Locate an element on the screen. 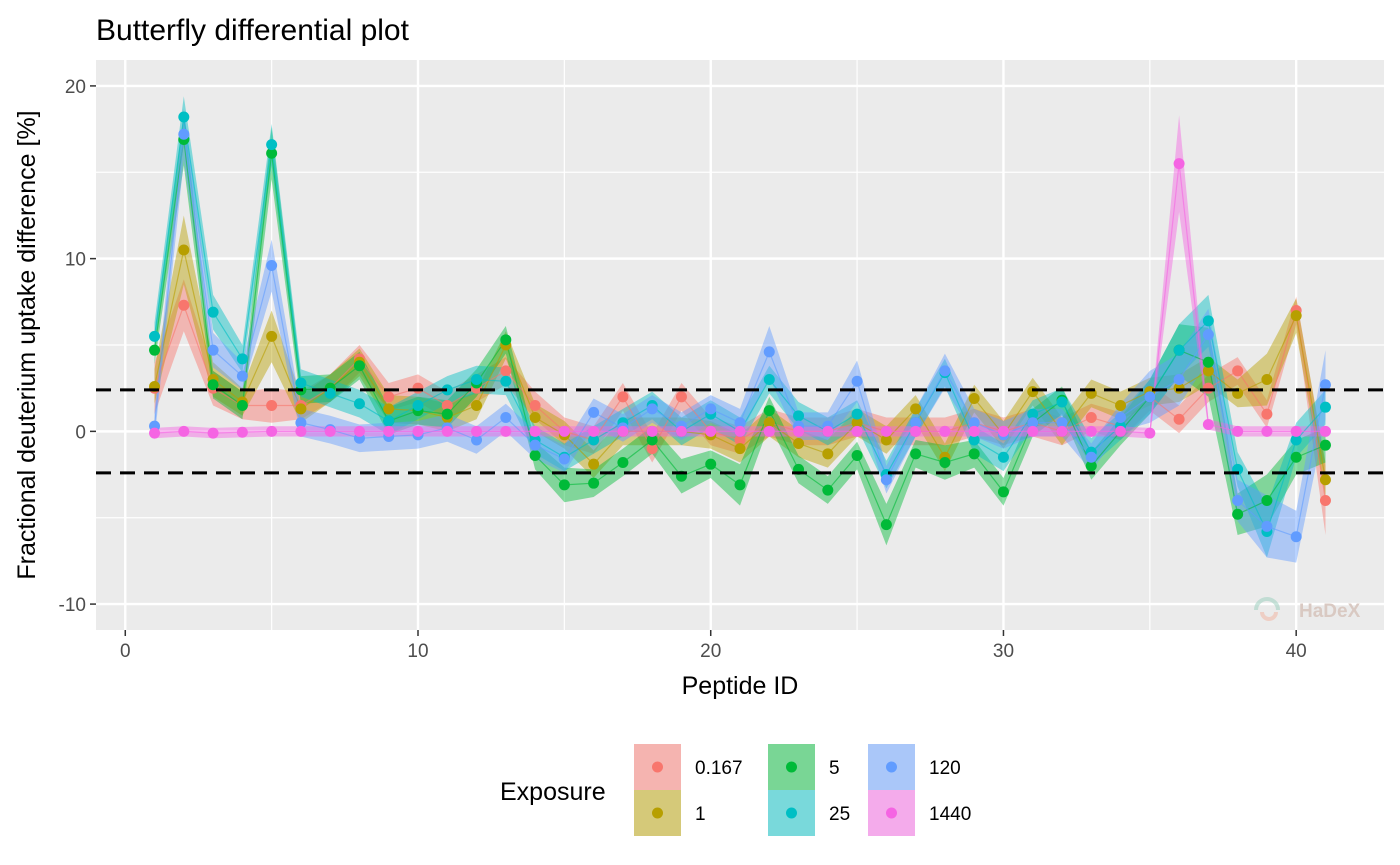 The image size is (1400, 865). chart-title: Butterfly differential plot is located at coordinates (253, 30).